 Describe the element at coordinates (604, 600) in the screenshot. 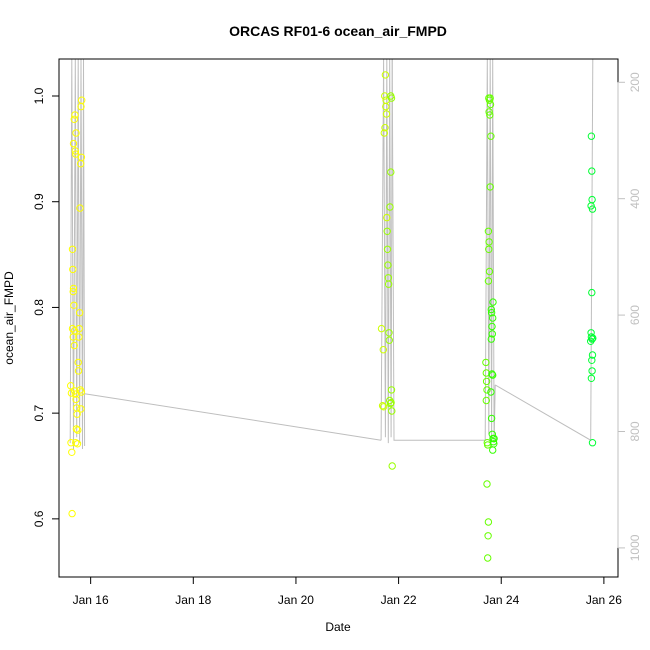

I see `x-tick-label: Jan 26` at that location.